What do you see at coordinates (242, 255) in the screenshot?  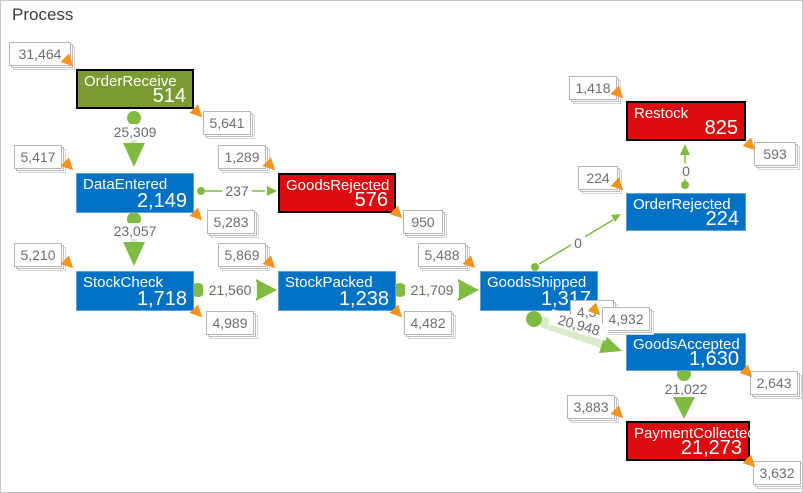 I see `badge-in-stock-packed: 5,869` at bounding box center [242, 255].